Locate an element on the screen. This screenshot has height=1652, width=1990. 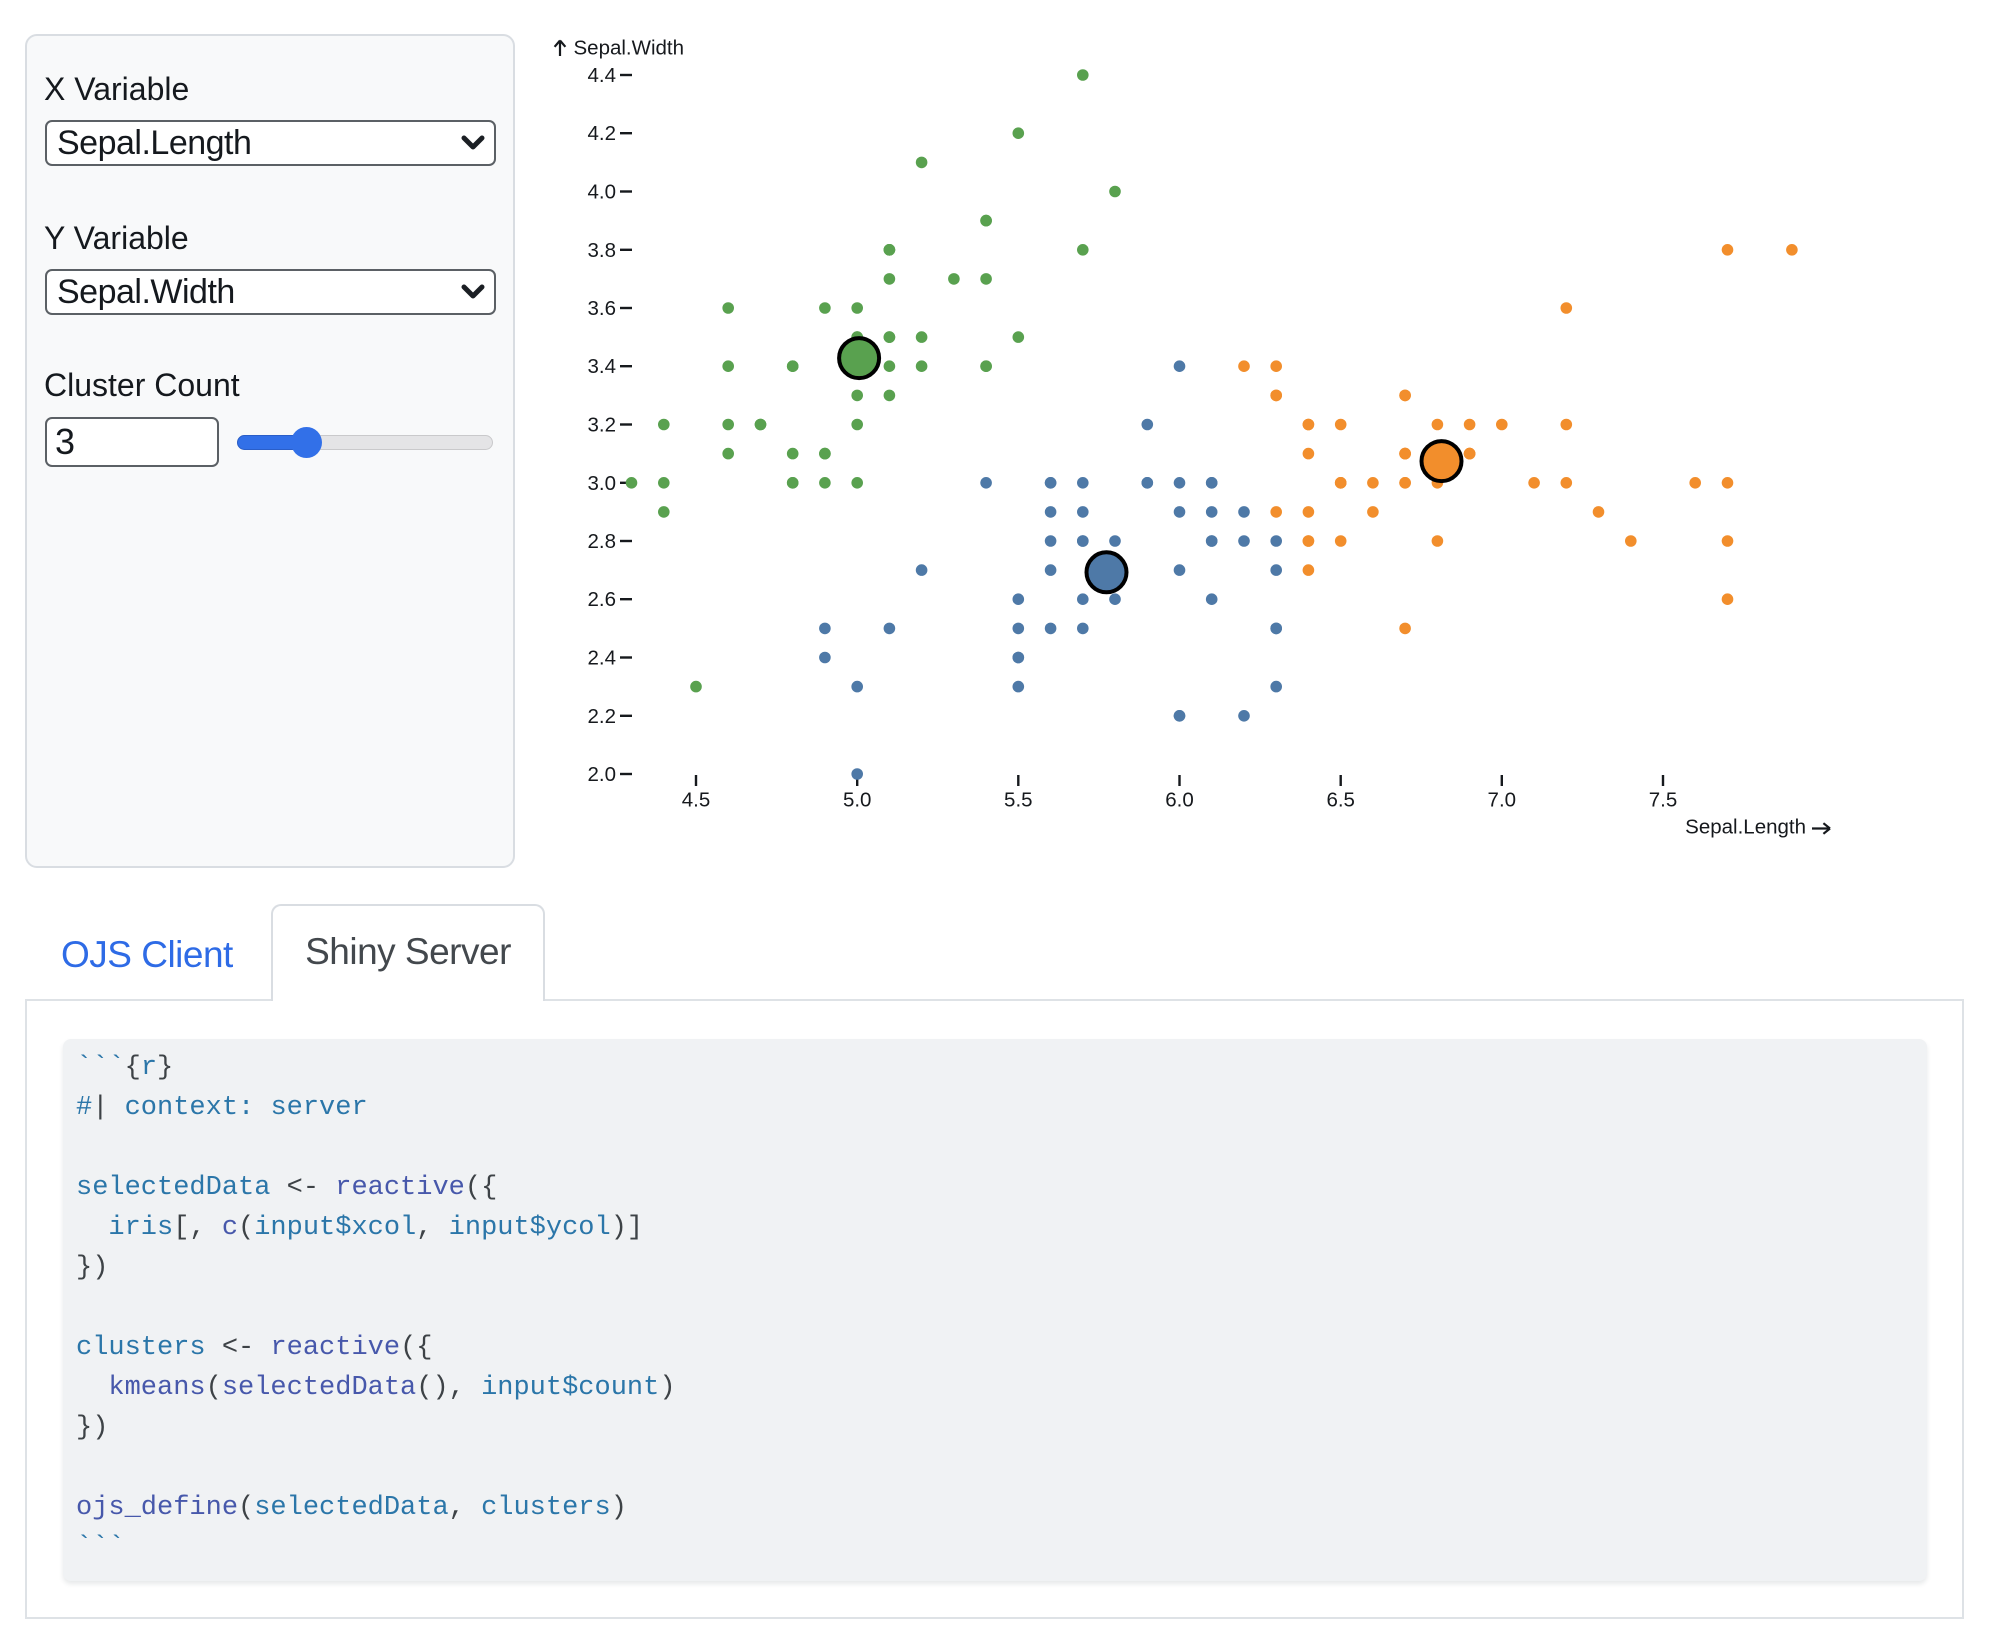
svg-text: 2.4 is located at coordinates (602, 658).